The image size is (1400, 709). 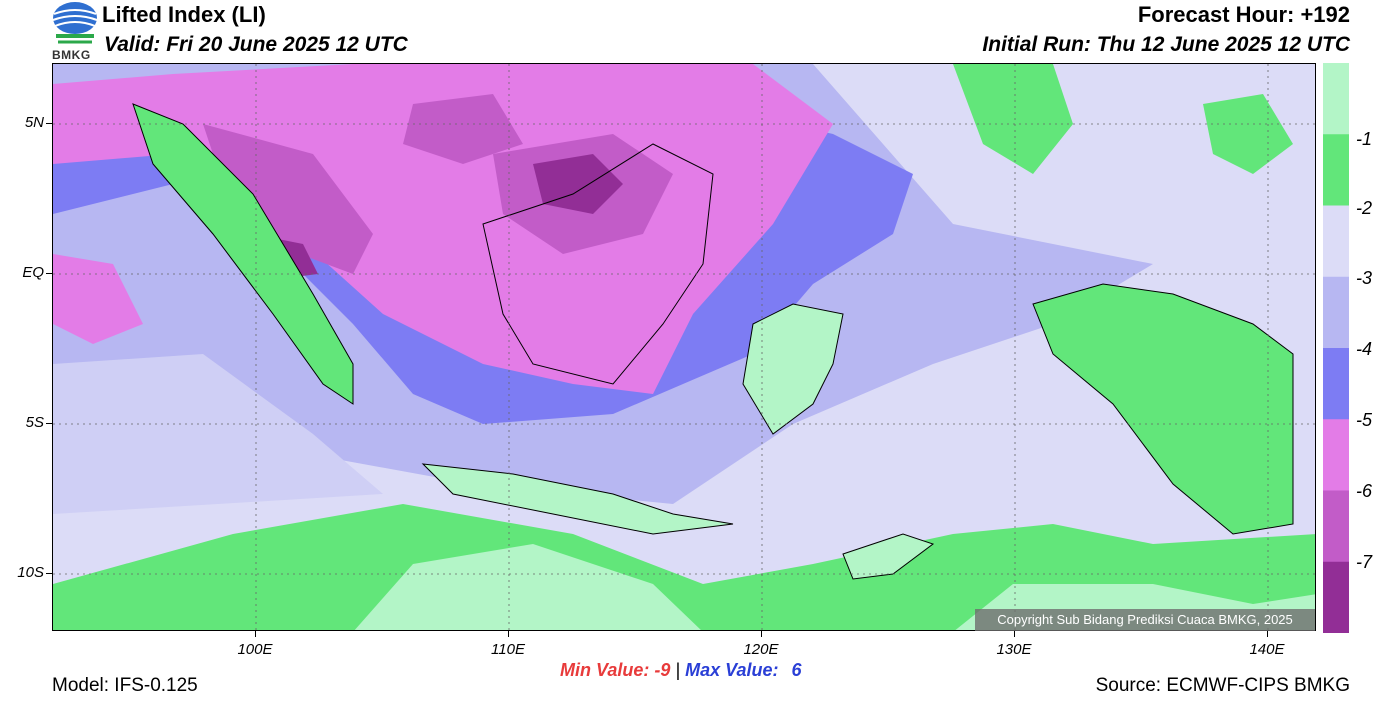 I want to click on initial-run: Initial Run: Thu 12 June 2025 12 UTC, so click(x=1166, y=44).